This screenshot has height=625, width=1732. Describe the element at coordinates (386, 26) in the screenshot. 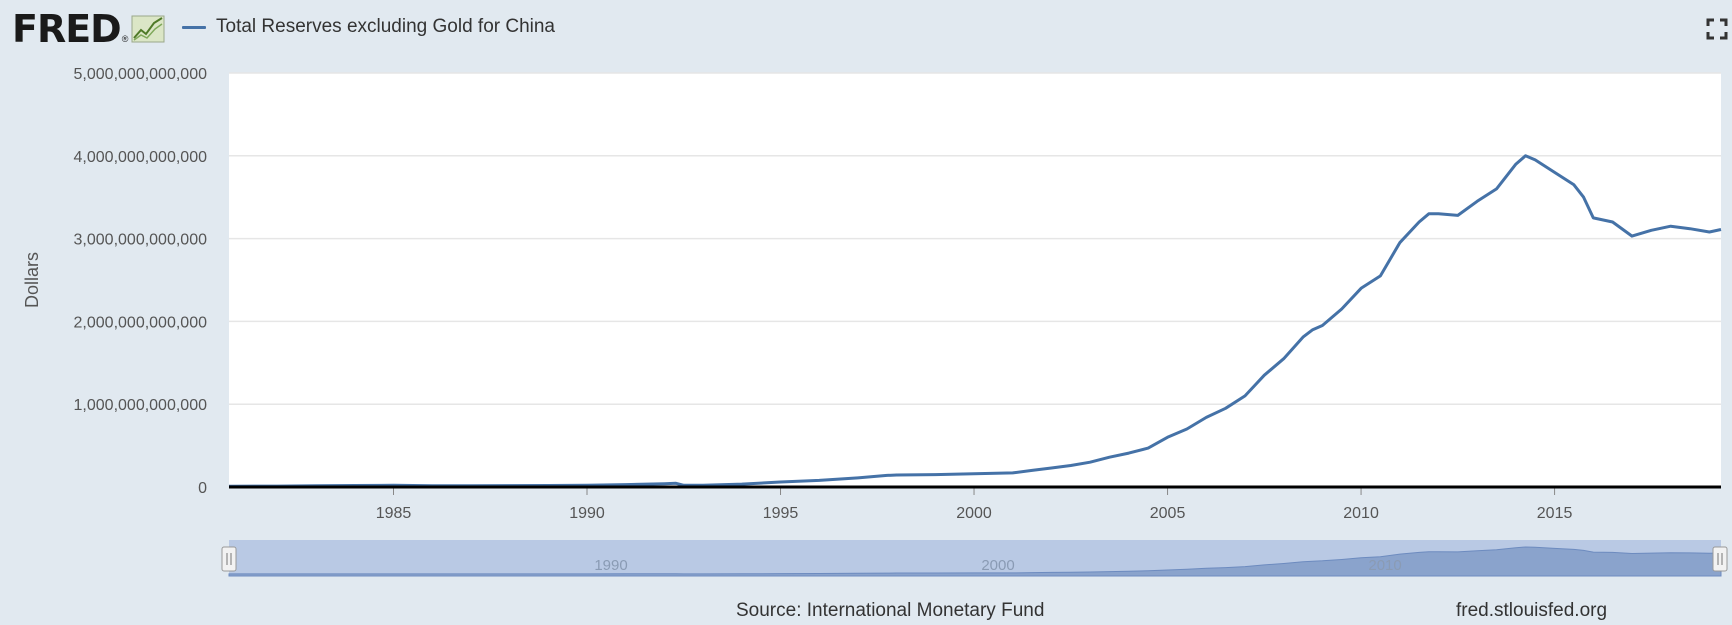

I see `legend-series-label: Total Reserves excluding Gold for China` at that location.